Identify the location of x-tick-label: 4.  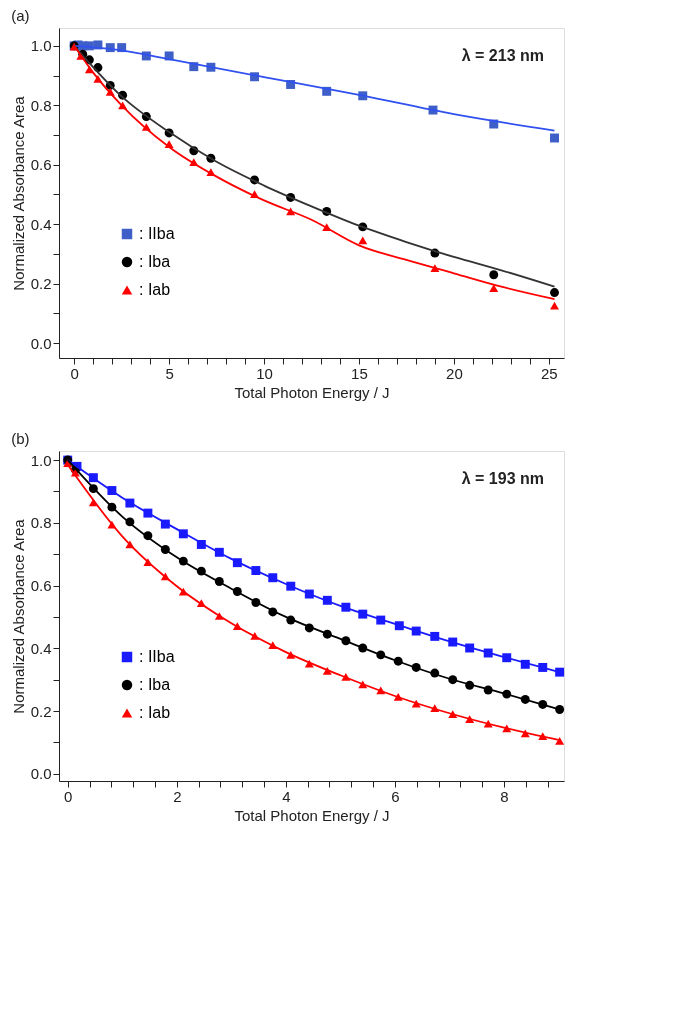
(286, 796).